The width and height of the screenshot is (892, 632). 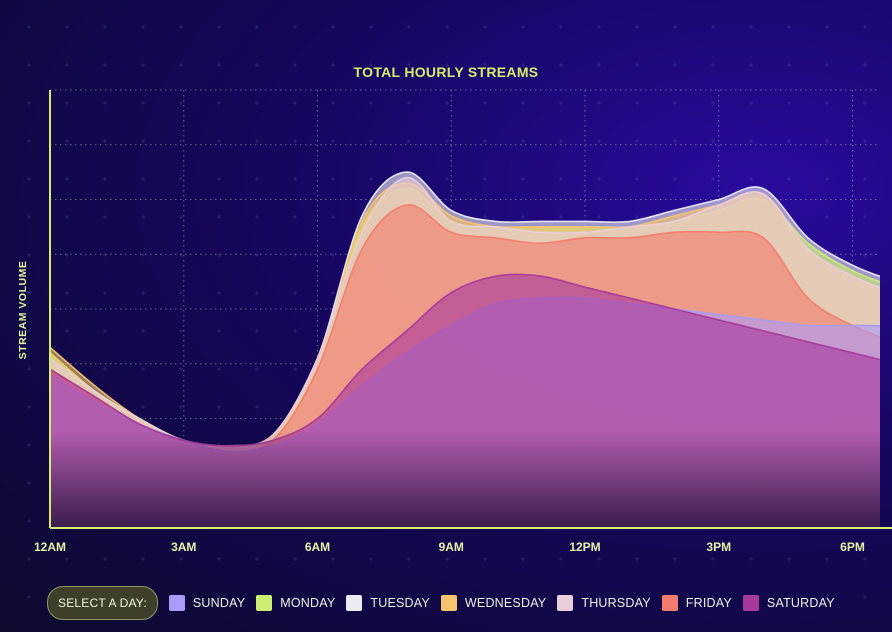 I want to click on legend-item-sunday: SUNDAY, so click(x=207, y=603).